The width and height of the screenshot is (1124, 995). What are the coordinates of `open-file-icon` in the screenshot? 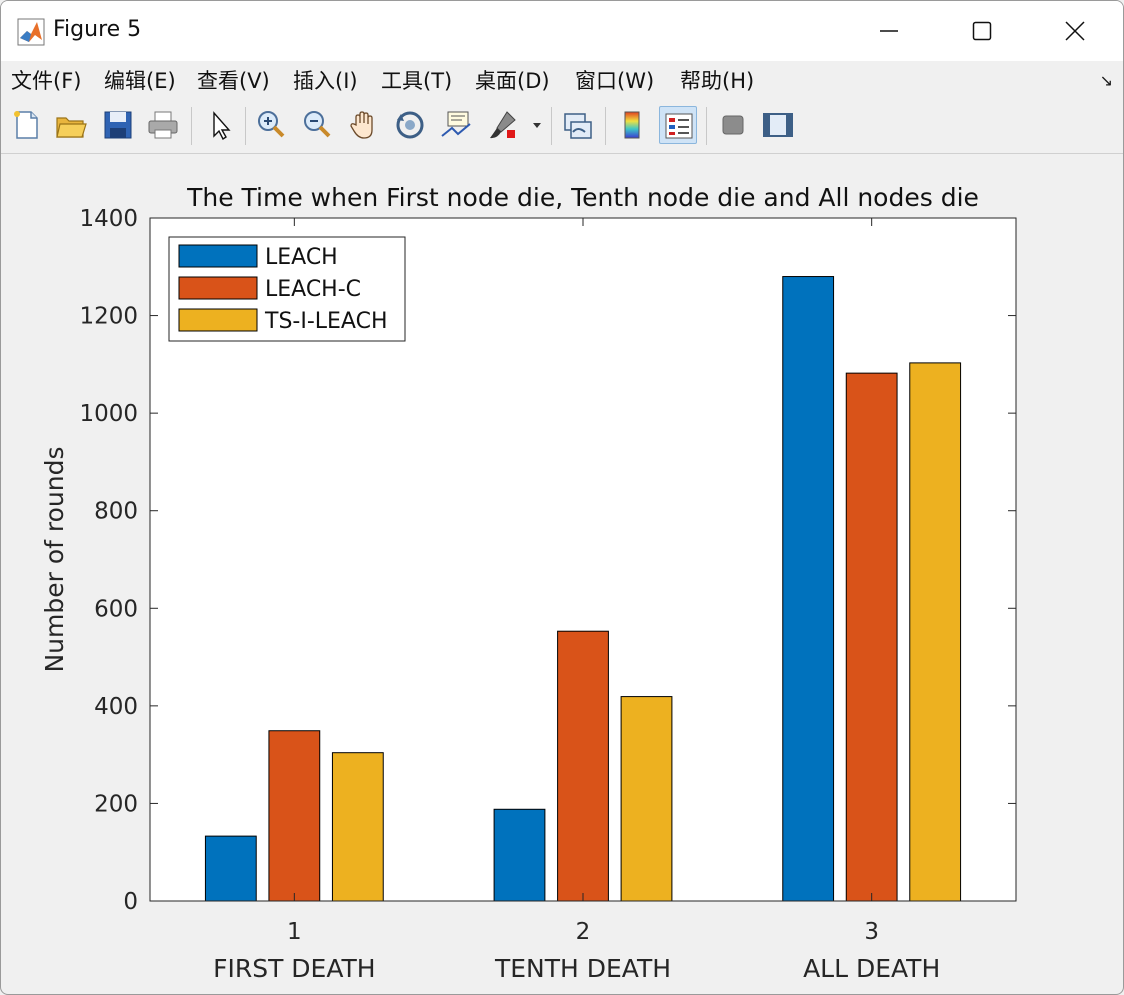 It's located at (71, 127).